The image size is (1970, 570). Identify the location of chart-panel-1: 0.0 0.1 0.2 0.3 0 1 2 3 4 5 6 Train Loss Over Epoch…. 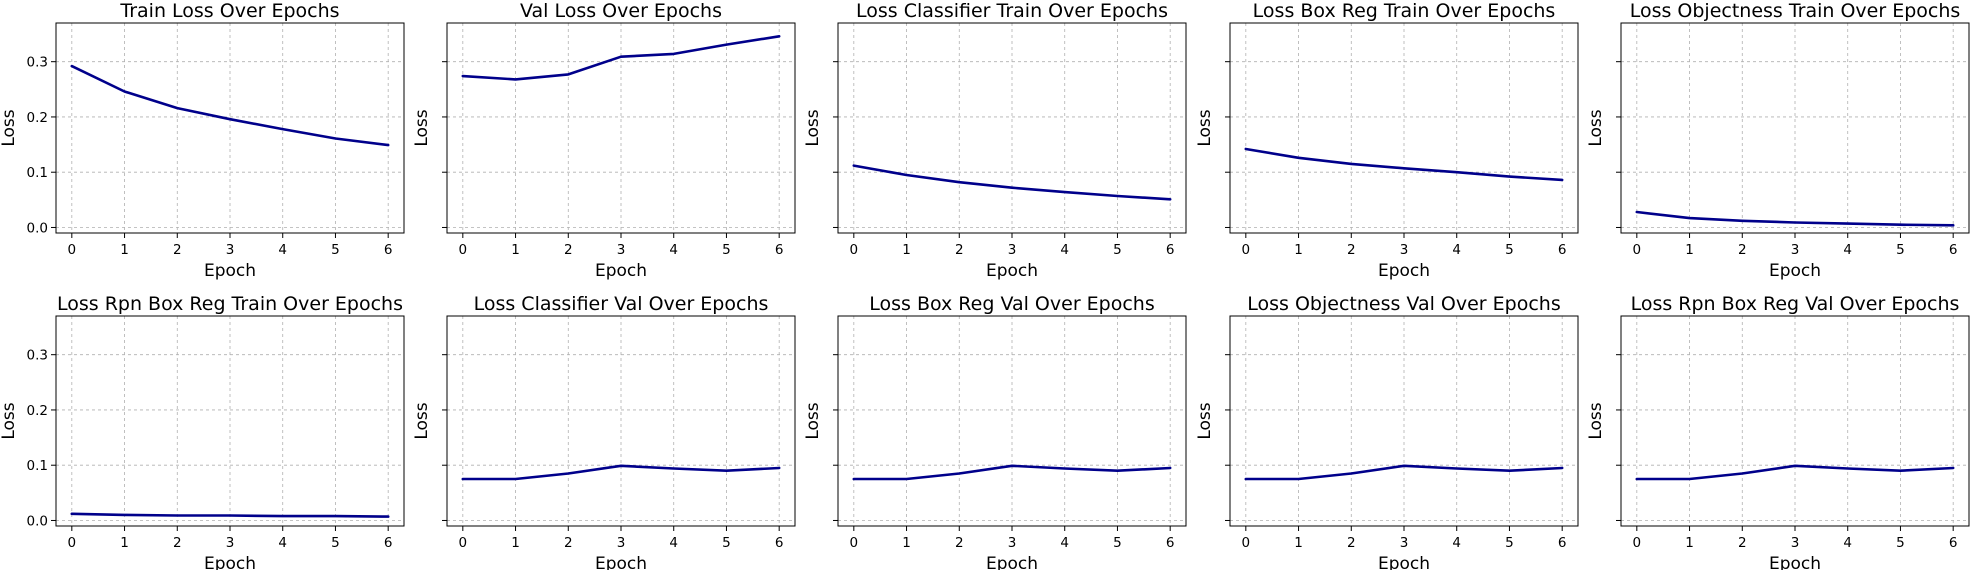
(202, 140).